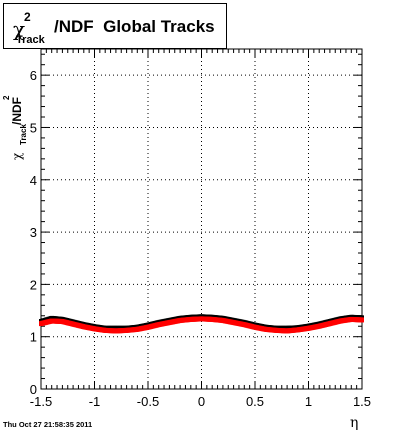 This screenshot has height=433, width=400. Describe the element at coordinates (48, 424) in the screenshot. I see `timestamp-footer: Thu Oct 27 21:58:35 2011` at that location.